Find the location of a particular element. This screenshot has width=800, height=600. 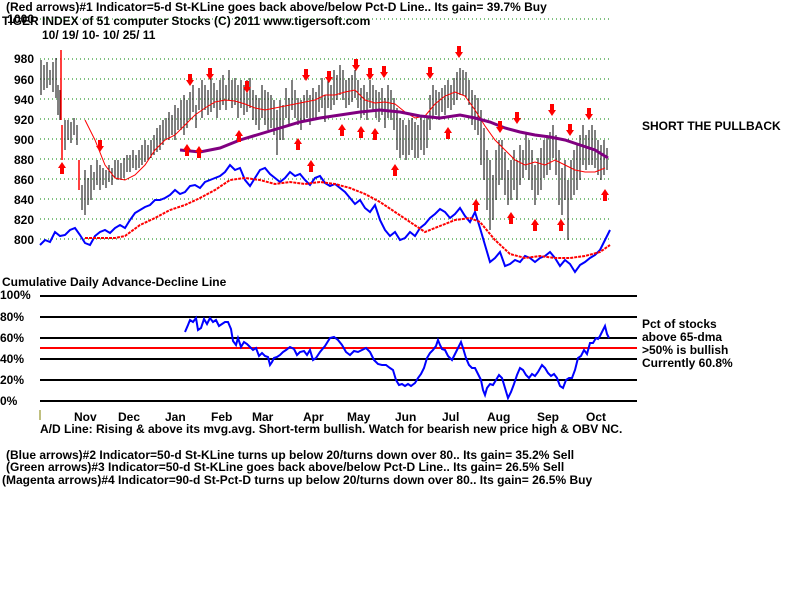

y-tick: 20% is located at coordinates (12, 380).